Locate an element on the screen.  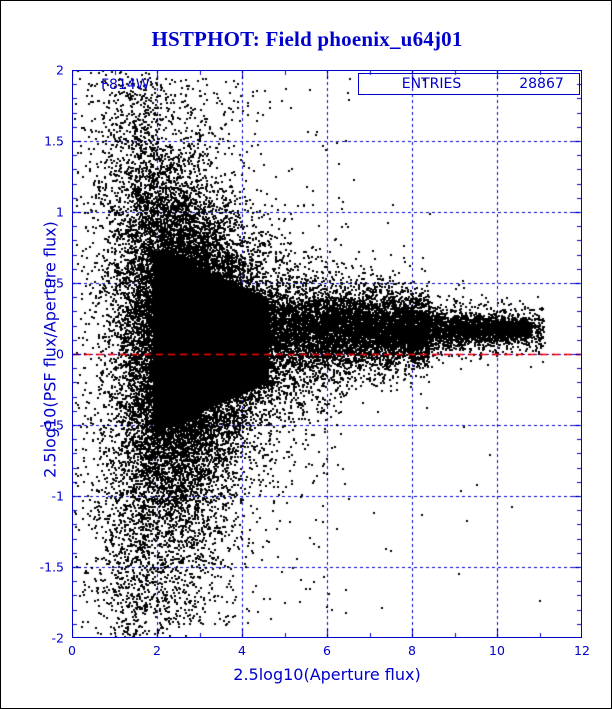
x-tick-label: 8 is located at coordinates (412, 650).